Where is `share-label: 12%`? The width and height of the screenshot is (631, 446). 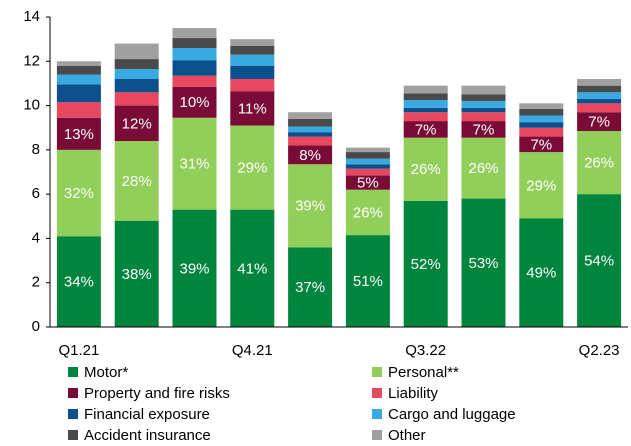 share-label: 12% is located at coordinates (137, 123).